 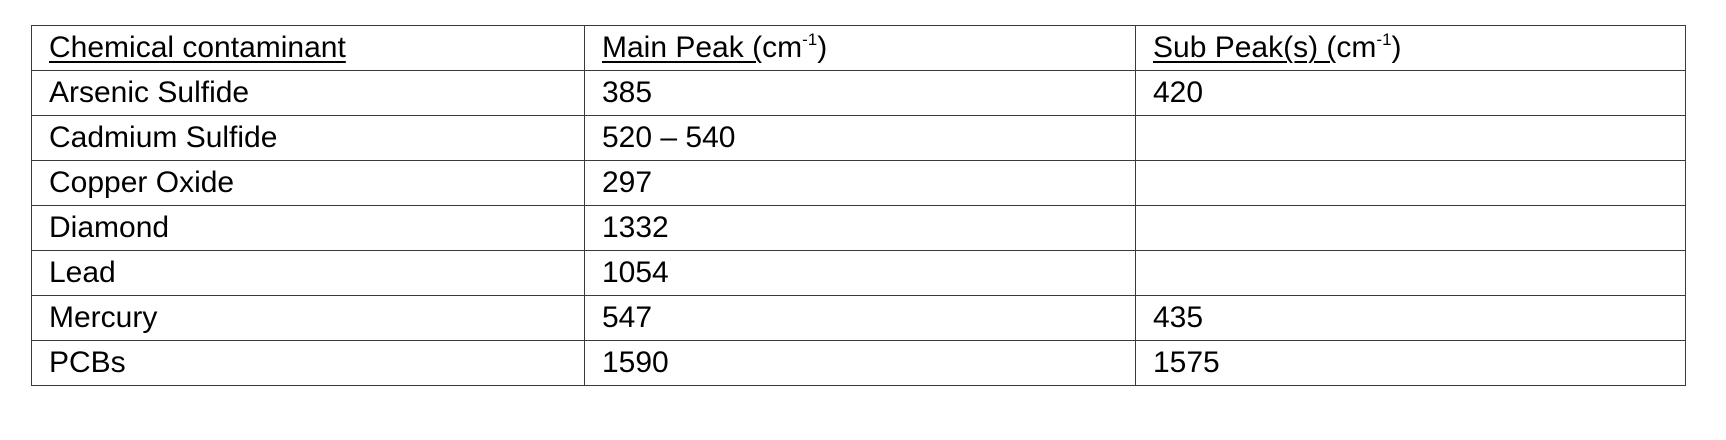 What do you see at coordinates (1410, 93) in the screenshot?
I see `sub-peak-cell: 420` at bounding box center [1410, 93].